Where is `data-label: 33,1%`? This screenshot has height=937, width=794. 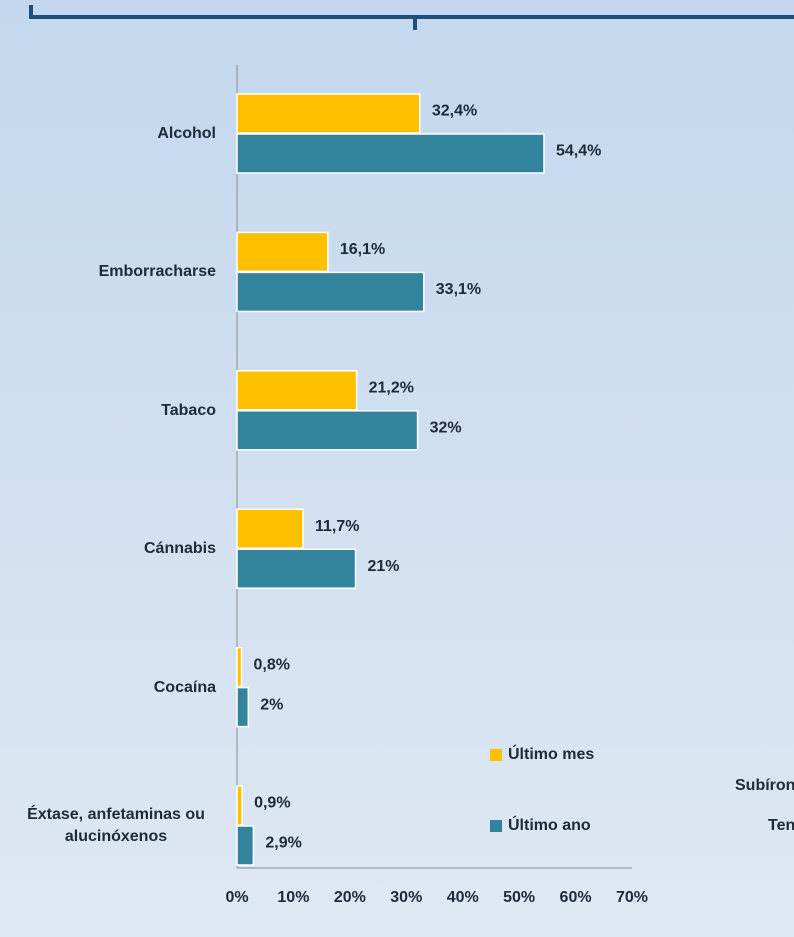 data-label: 33,1% is located at coordinates (458, 289).